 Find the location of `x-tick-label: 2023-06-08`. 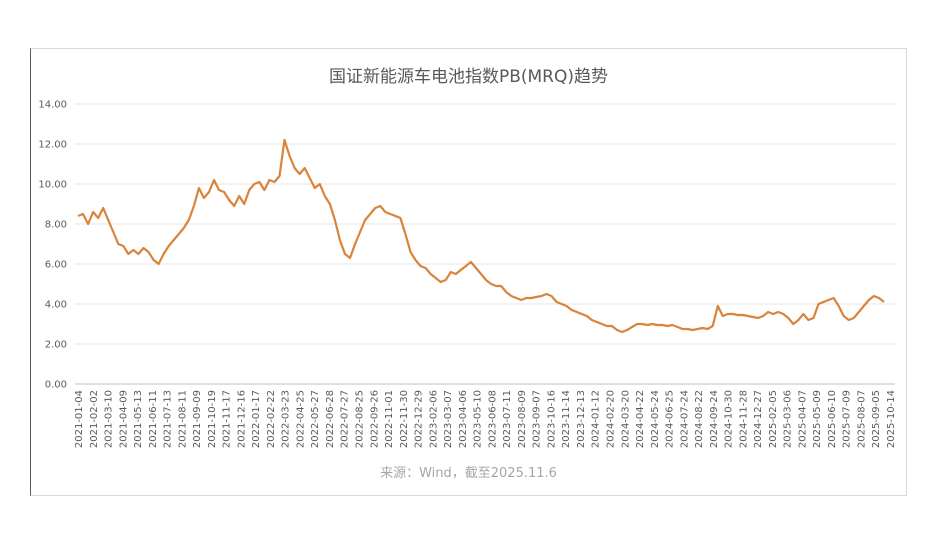

x-tick-label: 2023-06-08 is located at coordinates (492, 419).